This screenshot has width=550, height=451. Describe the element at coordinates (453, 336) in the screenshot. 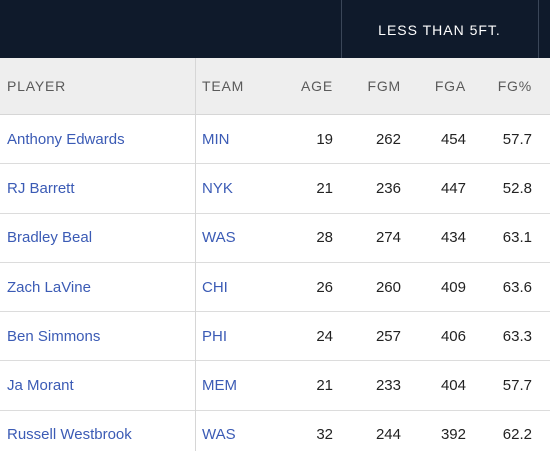

I see `fga-cell: 406` at that location.